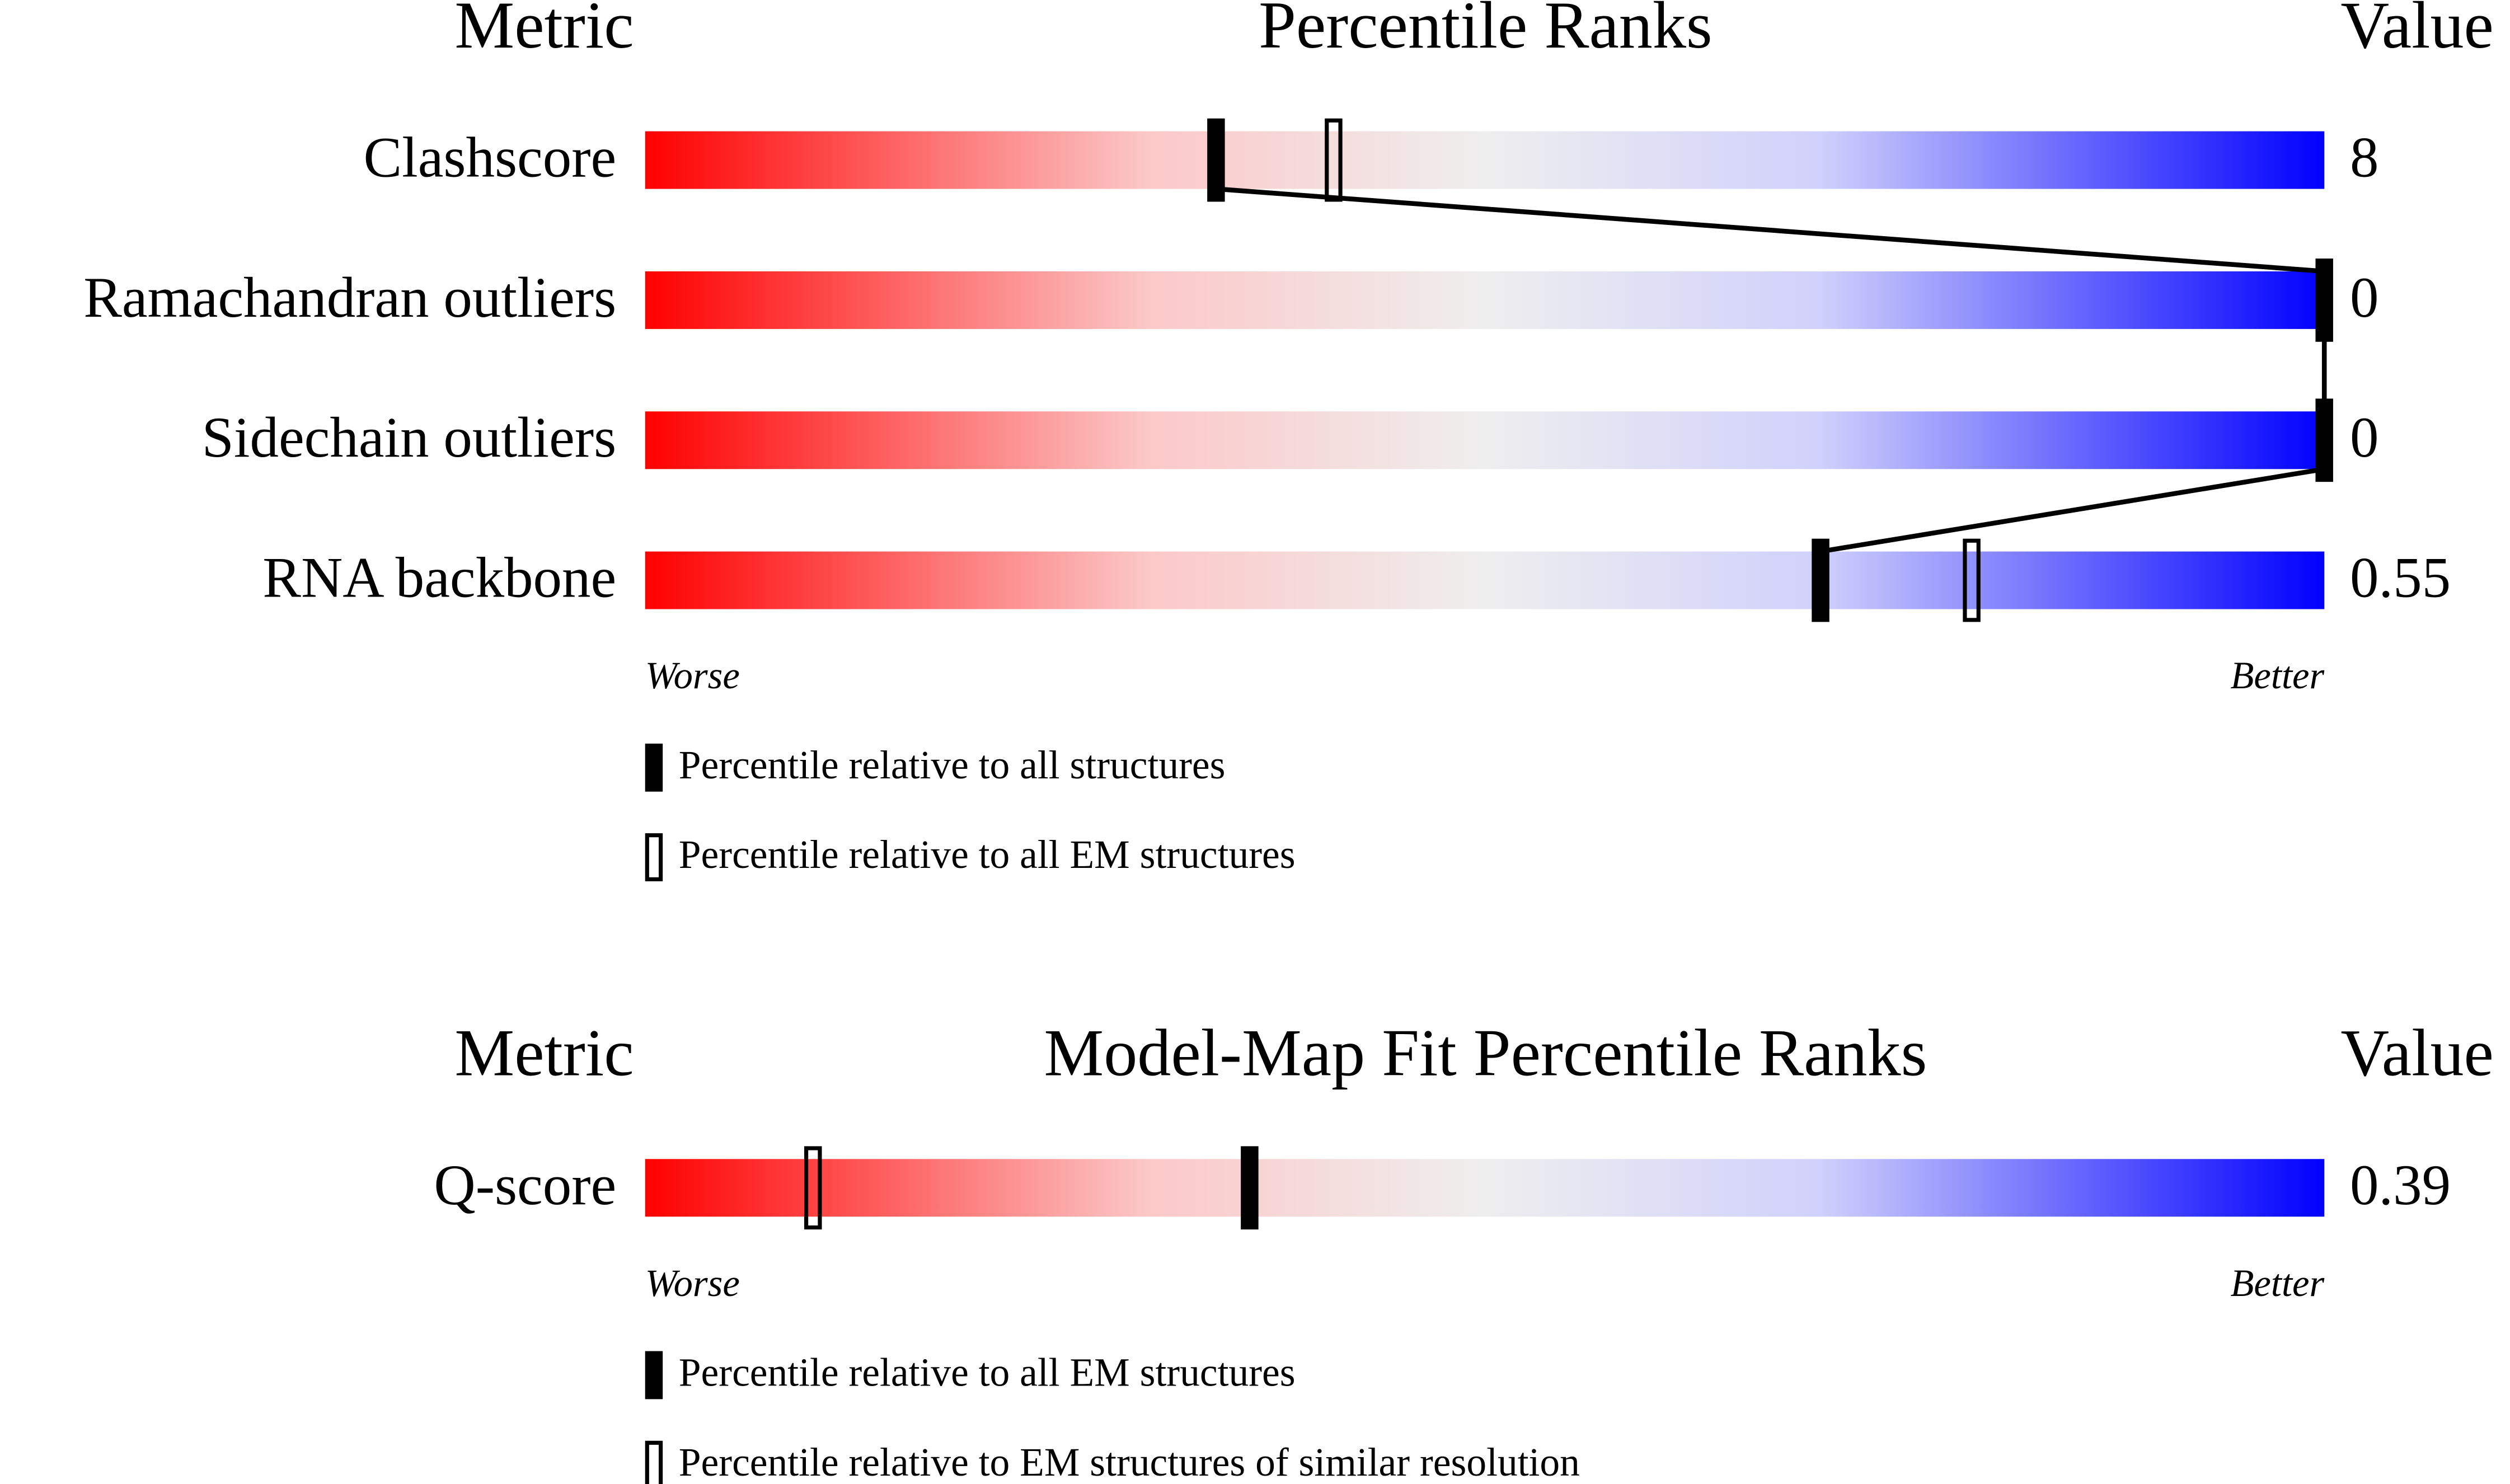  What do you see at coordinates (525, 1185) in the screenshot?
I see `metric-label: Q-score` at bounding box center [525, 1185].